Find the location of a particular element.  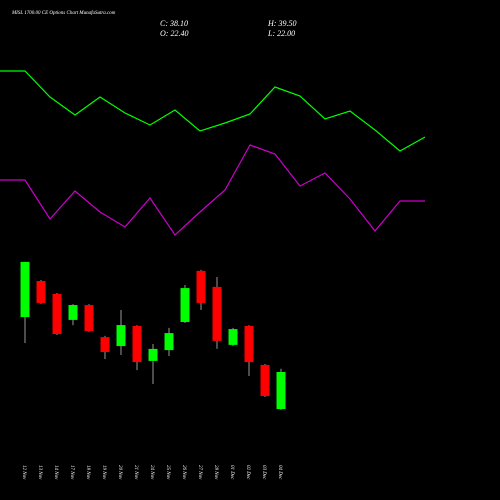

x-tick-label: 14 Nov is located at coordinates (55, 472).